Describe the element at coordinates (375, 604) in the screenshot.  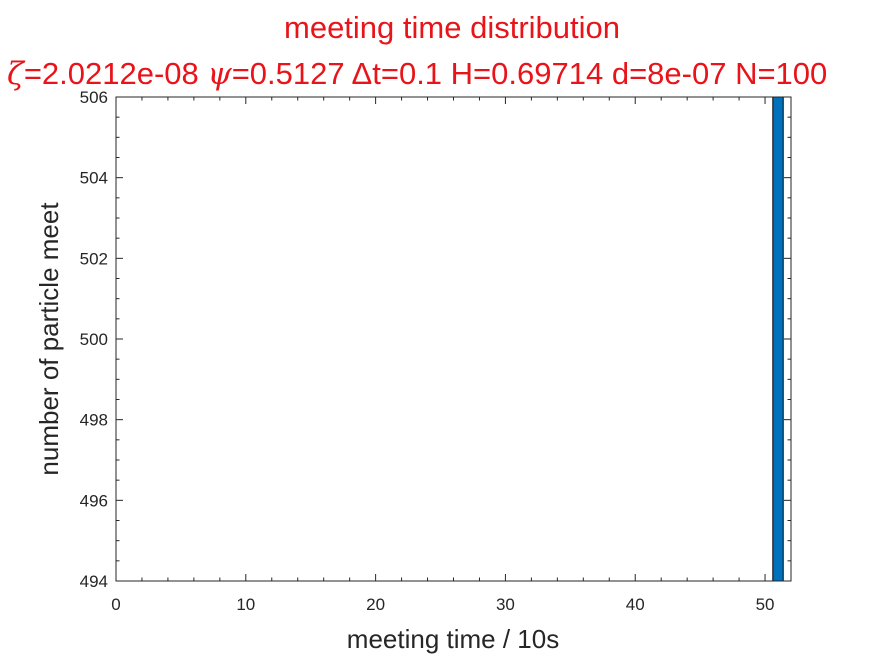
I see `x-tick-label: 20` at that location.